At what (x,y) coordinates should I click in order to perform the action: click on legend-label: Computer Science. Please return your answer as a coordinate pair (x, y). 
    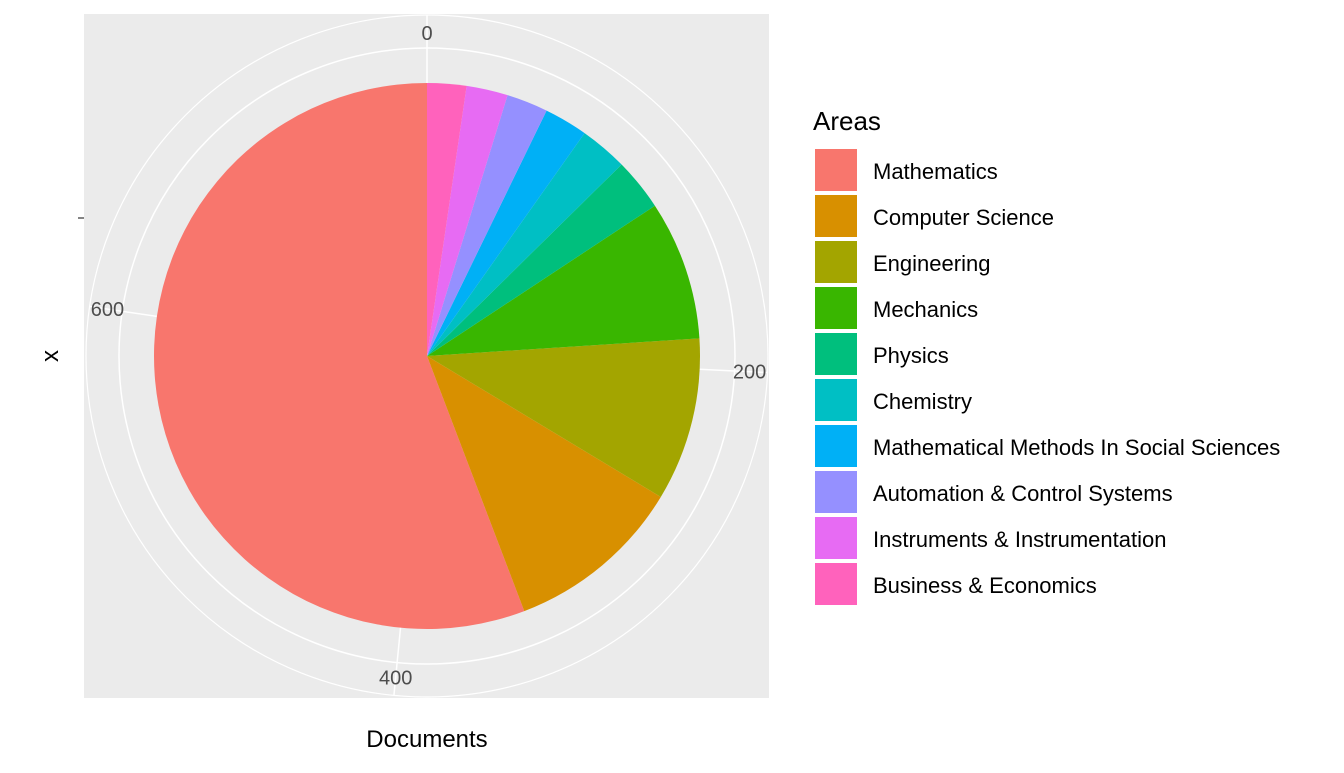
    Looking at the image, I should click on (963, 217).